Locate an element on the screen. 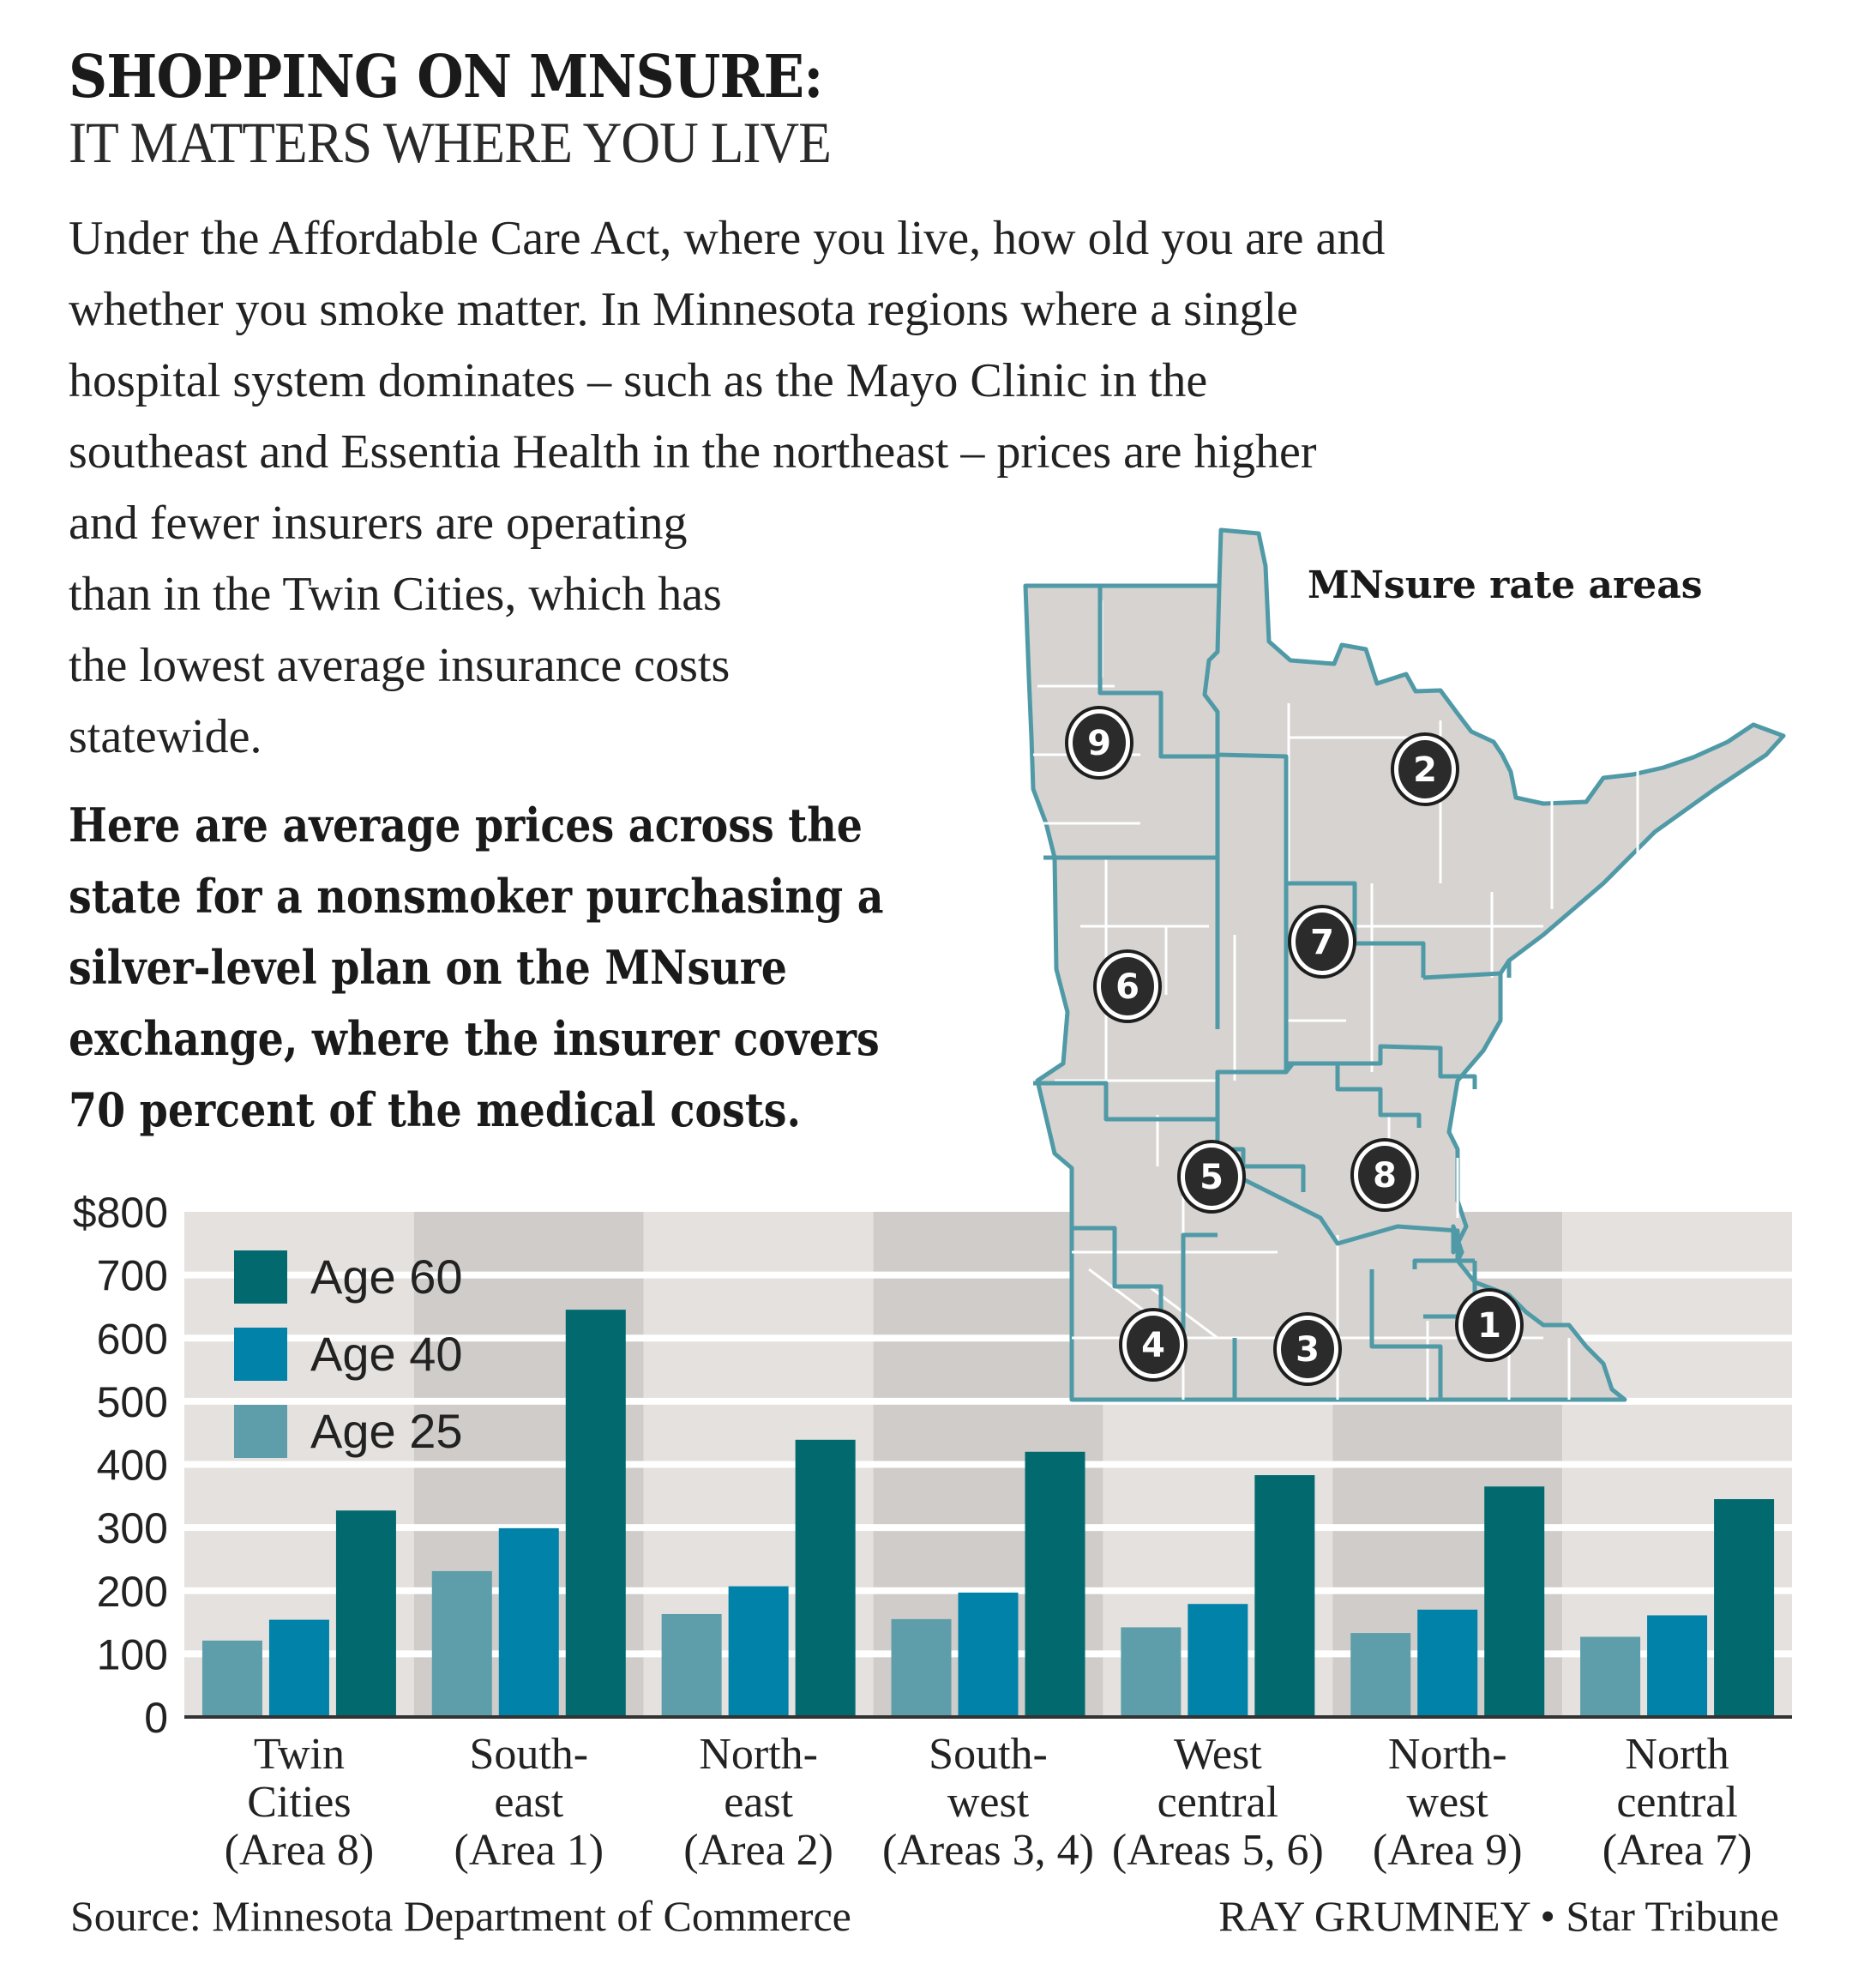  y-tick-label: 600 is located at coordinates (132, 1339).